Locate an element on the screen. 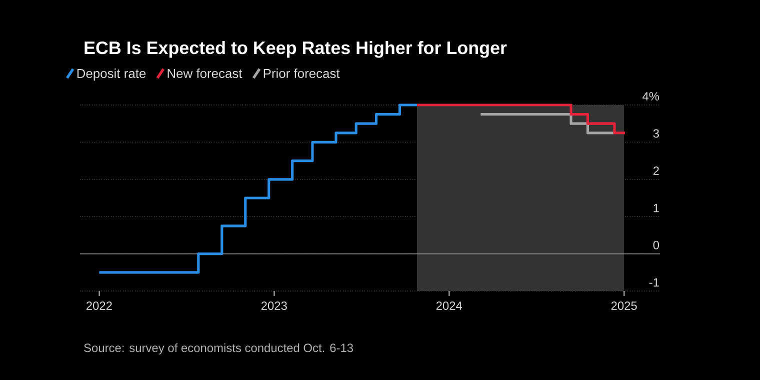 This screenshot has width=760, height=380. legend-label: Prior forecast is located at coordinates (302, 73).